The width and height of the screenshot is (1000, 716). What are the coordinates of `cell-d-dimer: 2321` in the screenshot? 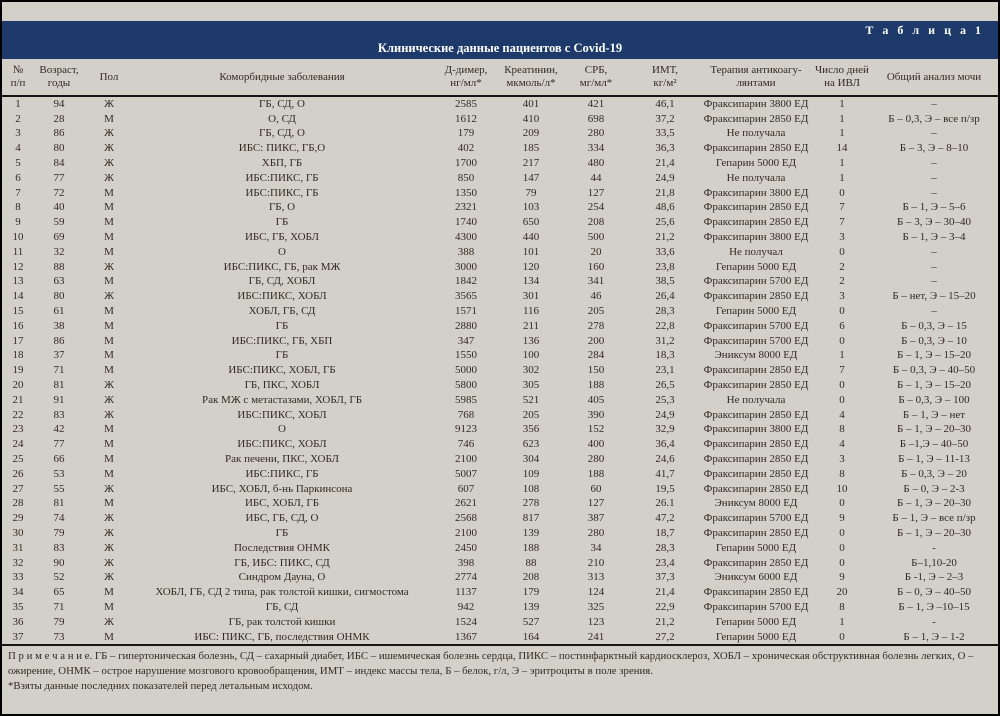 It's located at (466, 207).